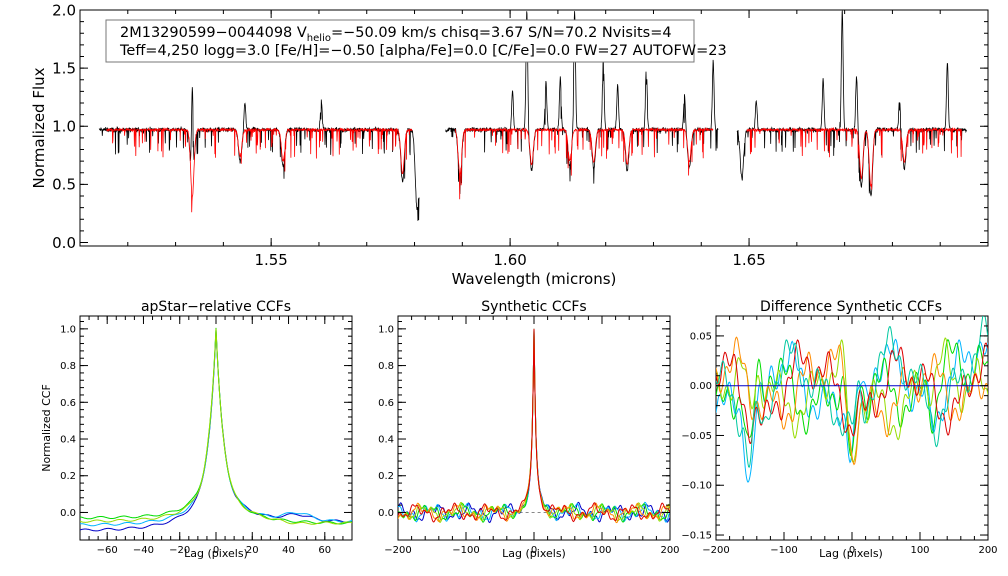 Image resolution: width=1008 pixels, height=576 pixels. What do you see at coordinates (39, 127) in the screenshot?
I see `spectrum-y-label: Normalized Flux` at bounding box center [39, 127].